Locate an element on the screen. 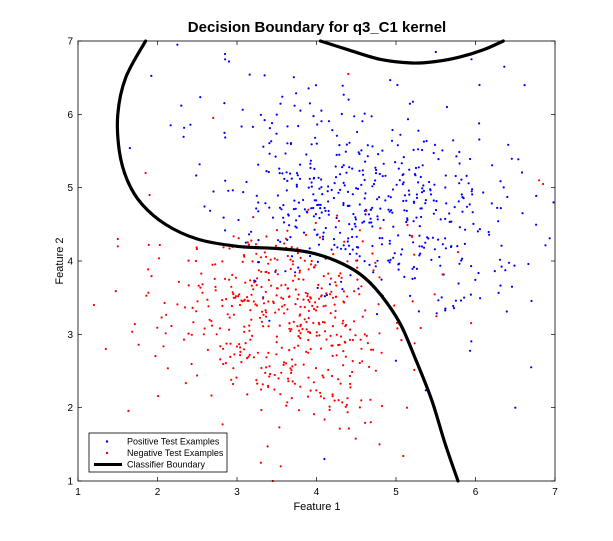 This screenshot has height=541, width=613. chart-title: Decision Boundary for q3_C1 kernel is located at coordinates (317, 27).